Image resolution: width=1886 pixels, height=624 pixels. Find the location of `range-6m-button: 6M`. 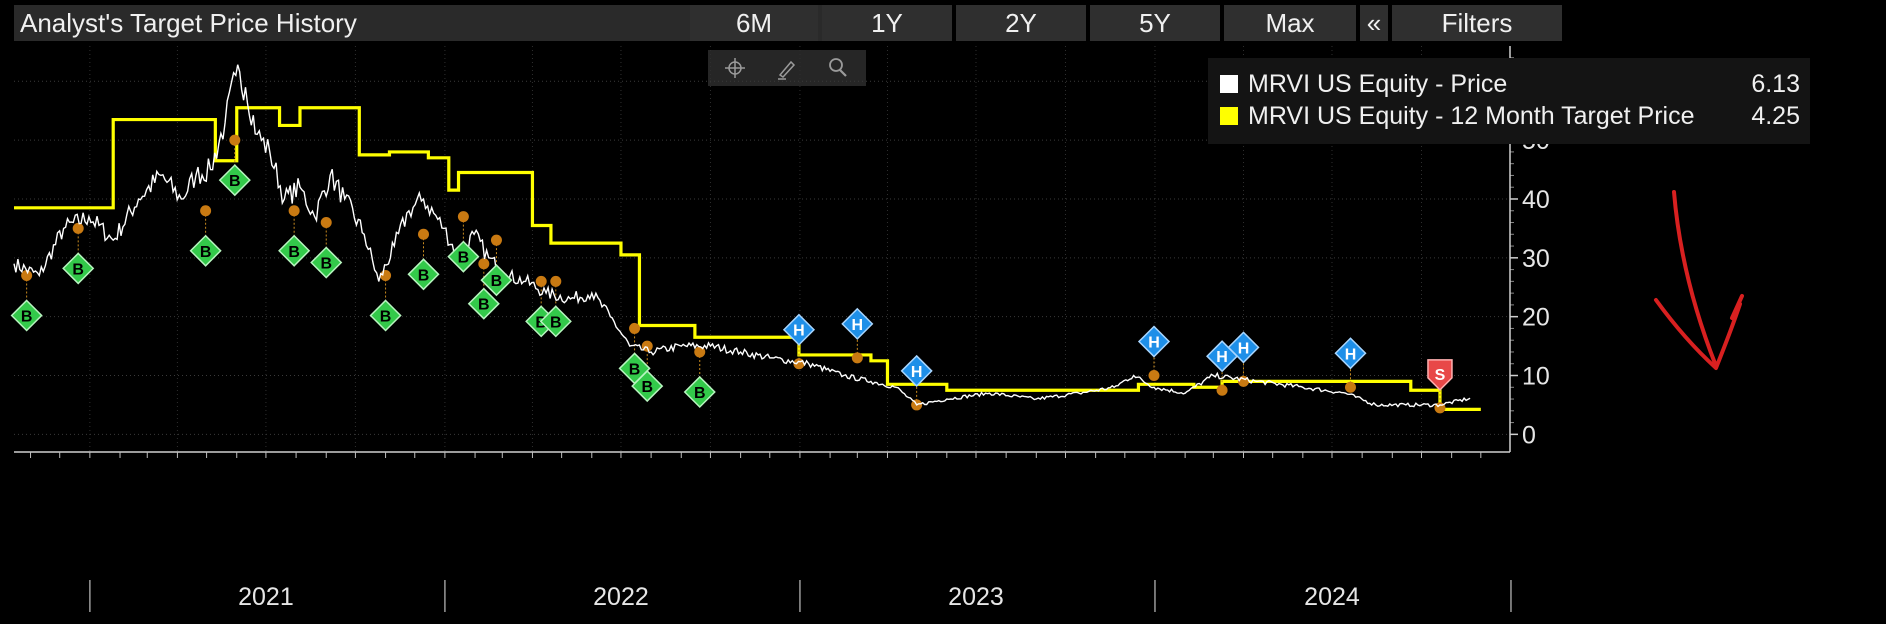

range-6m-button: 6M is located at coordinates (754, 23).